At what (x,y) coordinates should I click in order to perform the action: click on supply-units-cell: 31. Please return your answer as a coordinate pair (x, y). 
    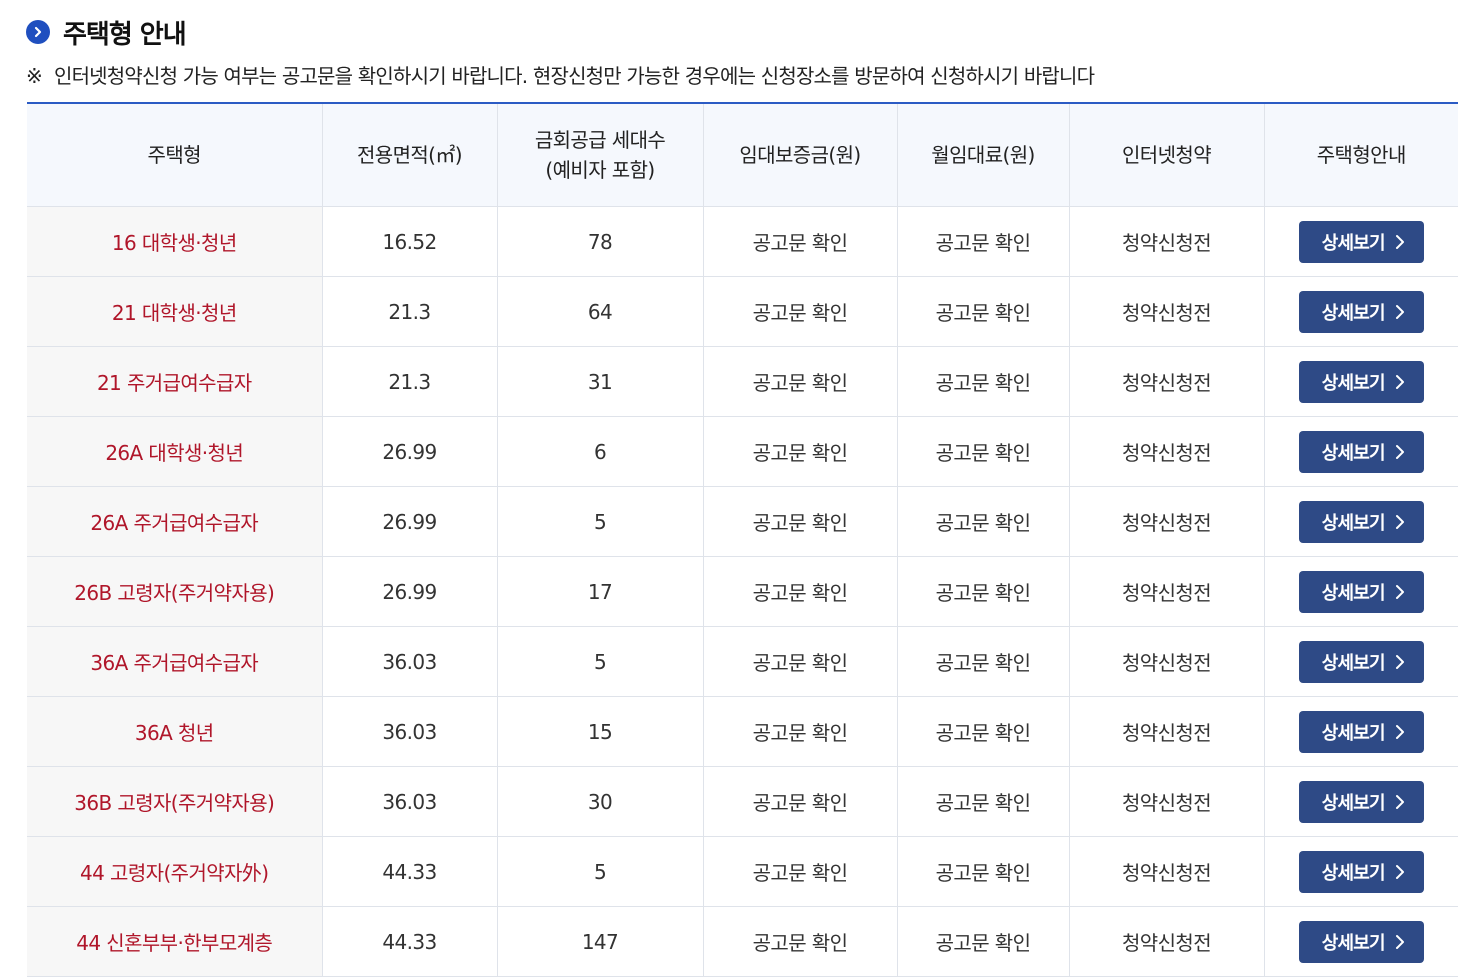
    Looking at the image, I should click on (599, 381).